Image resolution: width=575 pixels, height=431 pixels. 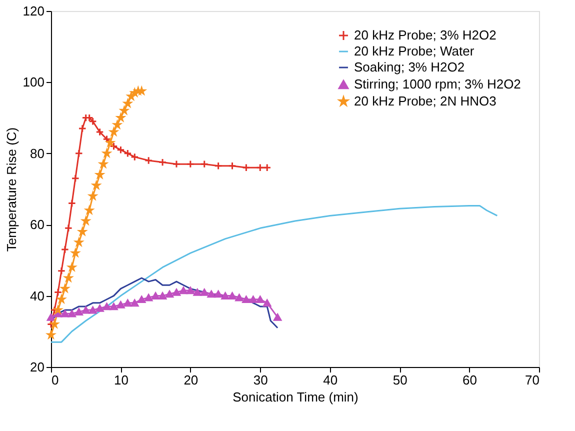 What do you see at coordinates (37, 296) in the screenshot?
I see `y-tick-label: 40` at bounding box center [37, 296].